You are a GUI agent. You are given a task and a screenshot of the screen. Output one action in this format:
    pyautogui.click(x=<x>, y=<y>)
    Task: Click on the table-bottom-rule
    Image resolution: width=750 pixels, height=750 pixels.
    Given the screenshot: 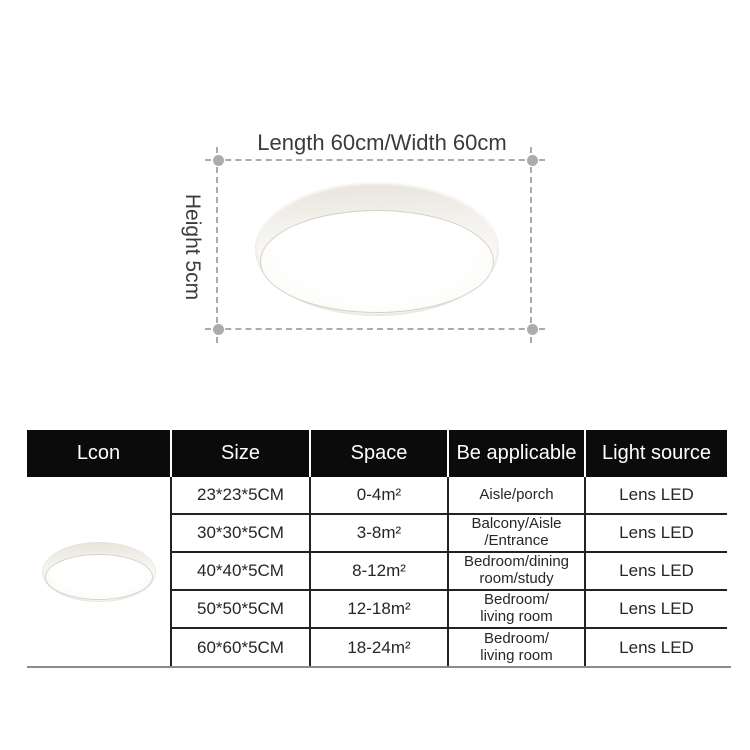 What is the action you would take?
    pyautogui.click(x=379, y=667)
    